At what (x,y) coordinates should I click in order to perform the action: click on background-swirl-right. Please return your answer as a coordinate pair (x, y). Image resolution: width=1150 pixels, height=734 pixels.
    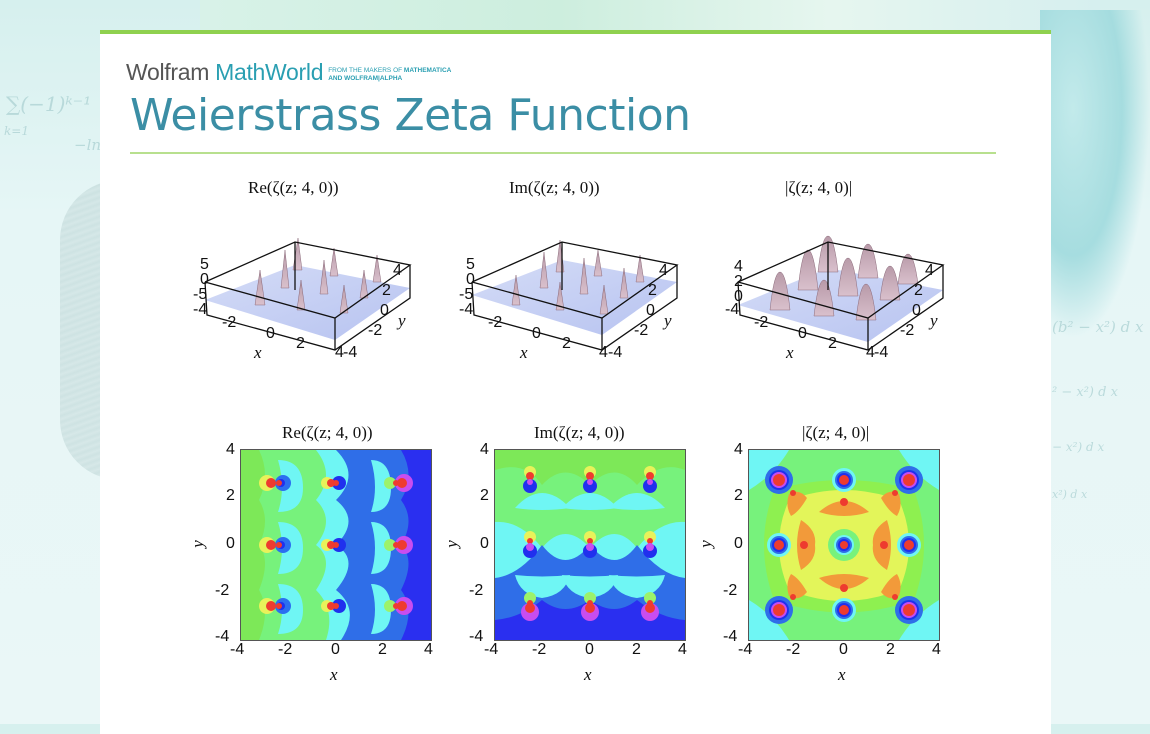
    Looking at the image, I should click on (1095, 175).